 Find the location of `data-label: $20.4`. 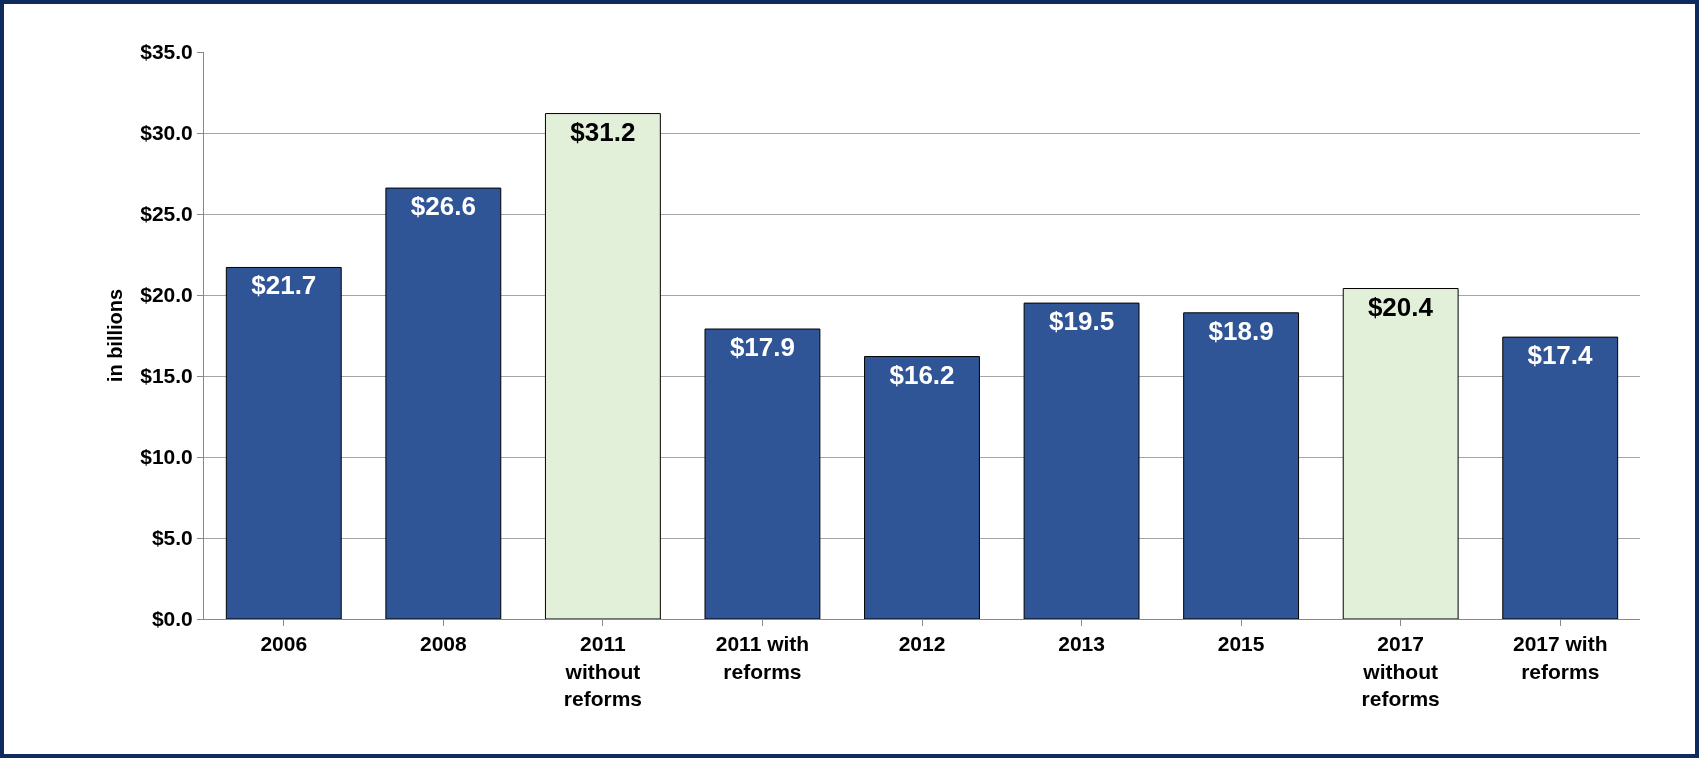

data-label: $20.4 is located at coordinates (1400, 306).